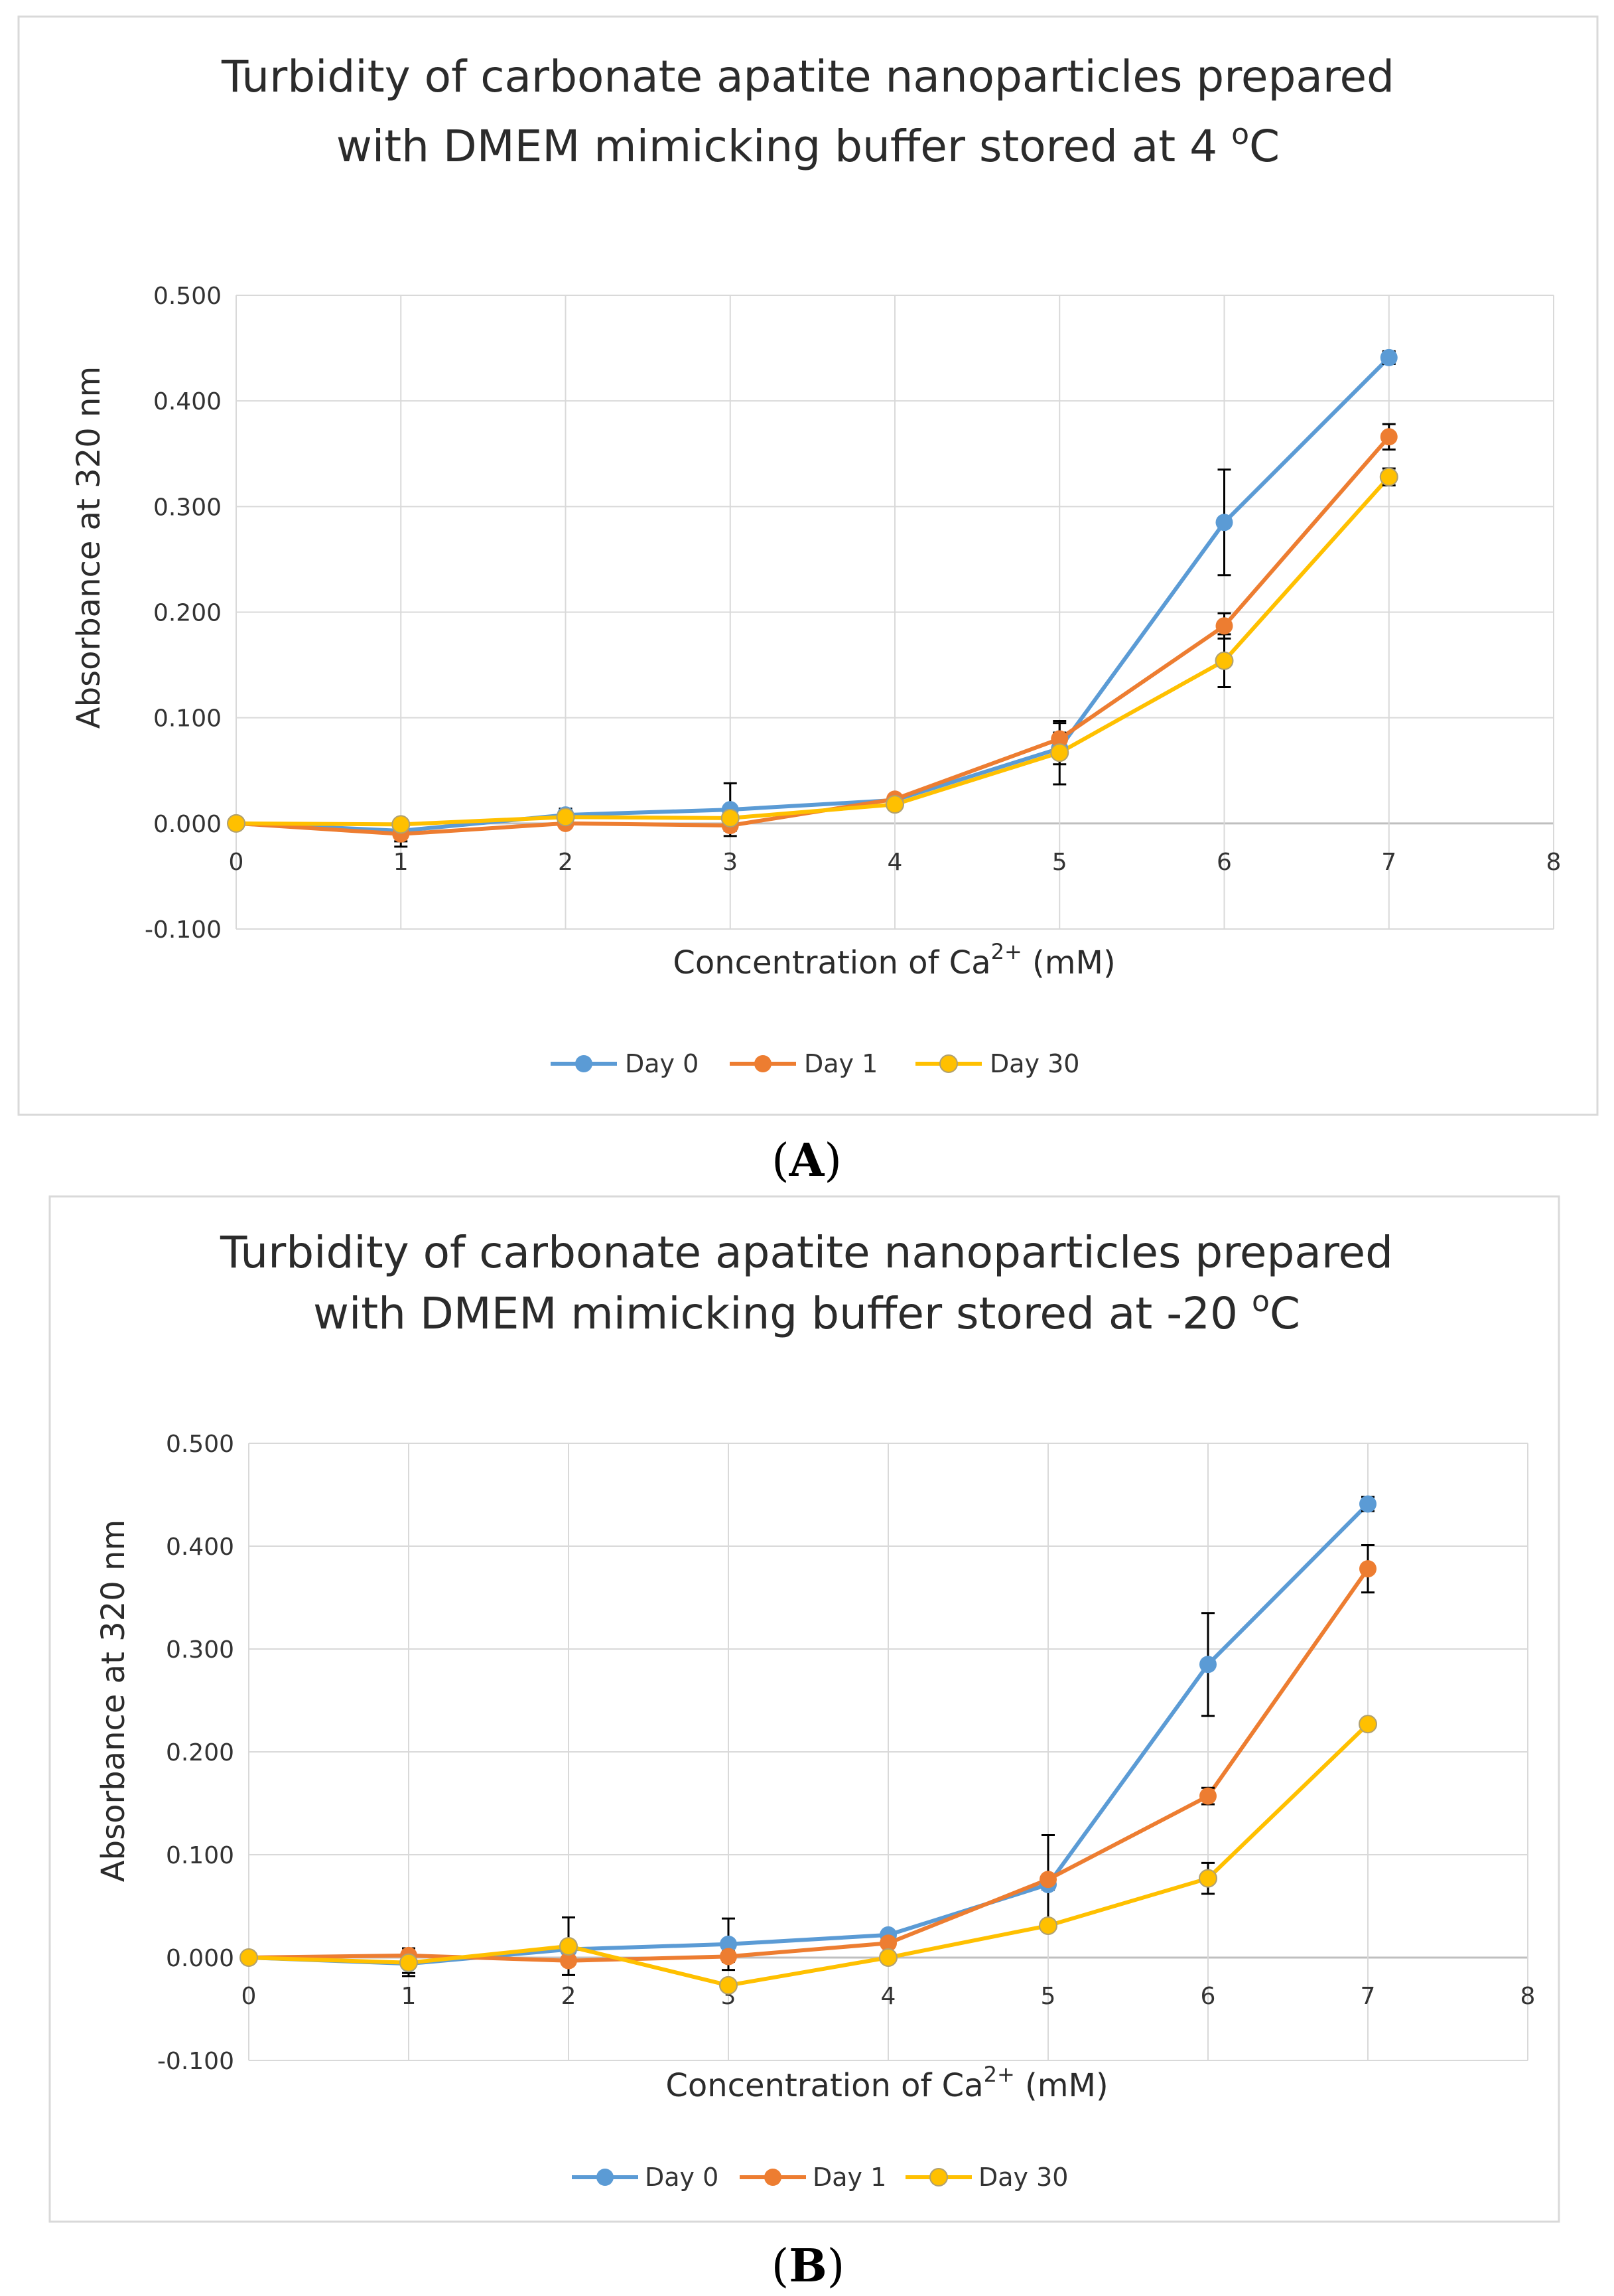 The width and height of the screenshot is (1614, 2296). What do you see at coordinates (200, 1444) in the screenshot?
I see `chart-b-y-tick-label: 0.500` at bounding box center [200, 1444].